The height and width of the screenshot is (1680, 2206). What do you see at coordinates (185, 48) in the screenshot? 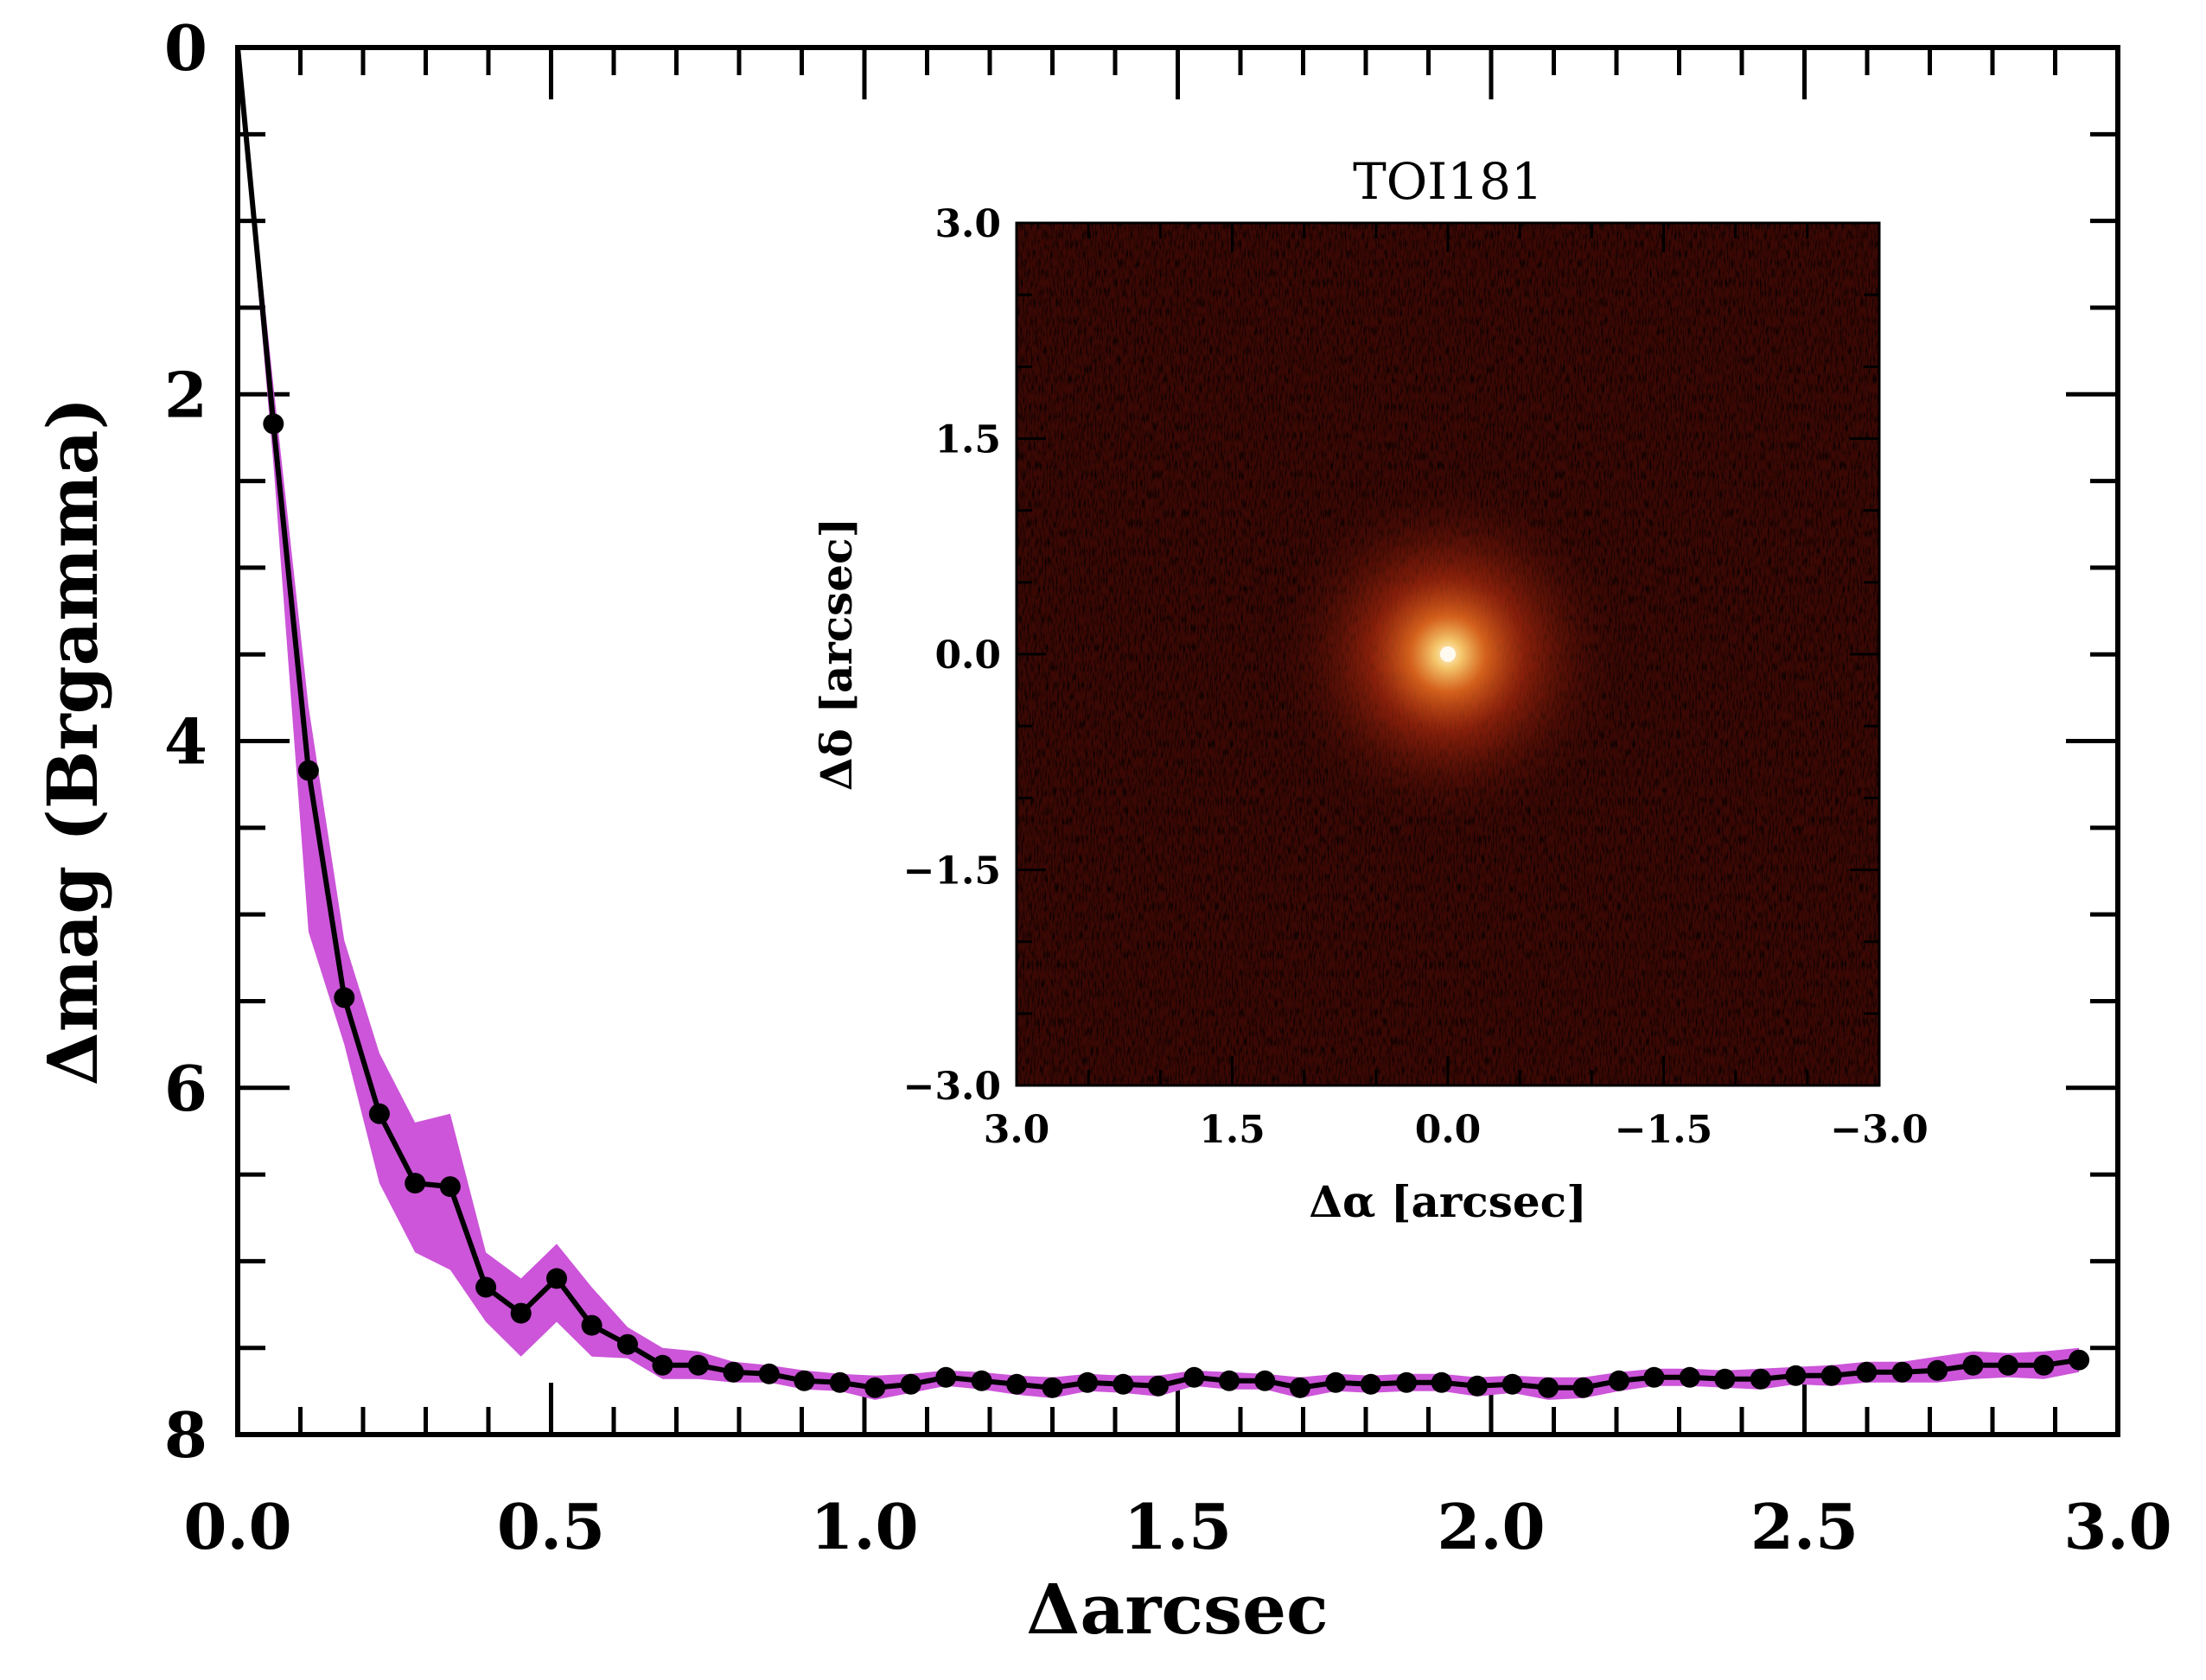
I see `y-tick-label: 0` at bounding box center [185, 48].